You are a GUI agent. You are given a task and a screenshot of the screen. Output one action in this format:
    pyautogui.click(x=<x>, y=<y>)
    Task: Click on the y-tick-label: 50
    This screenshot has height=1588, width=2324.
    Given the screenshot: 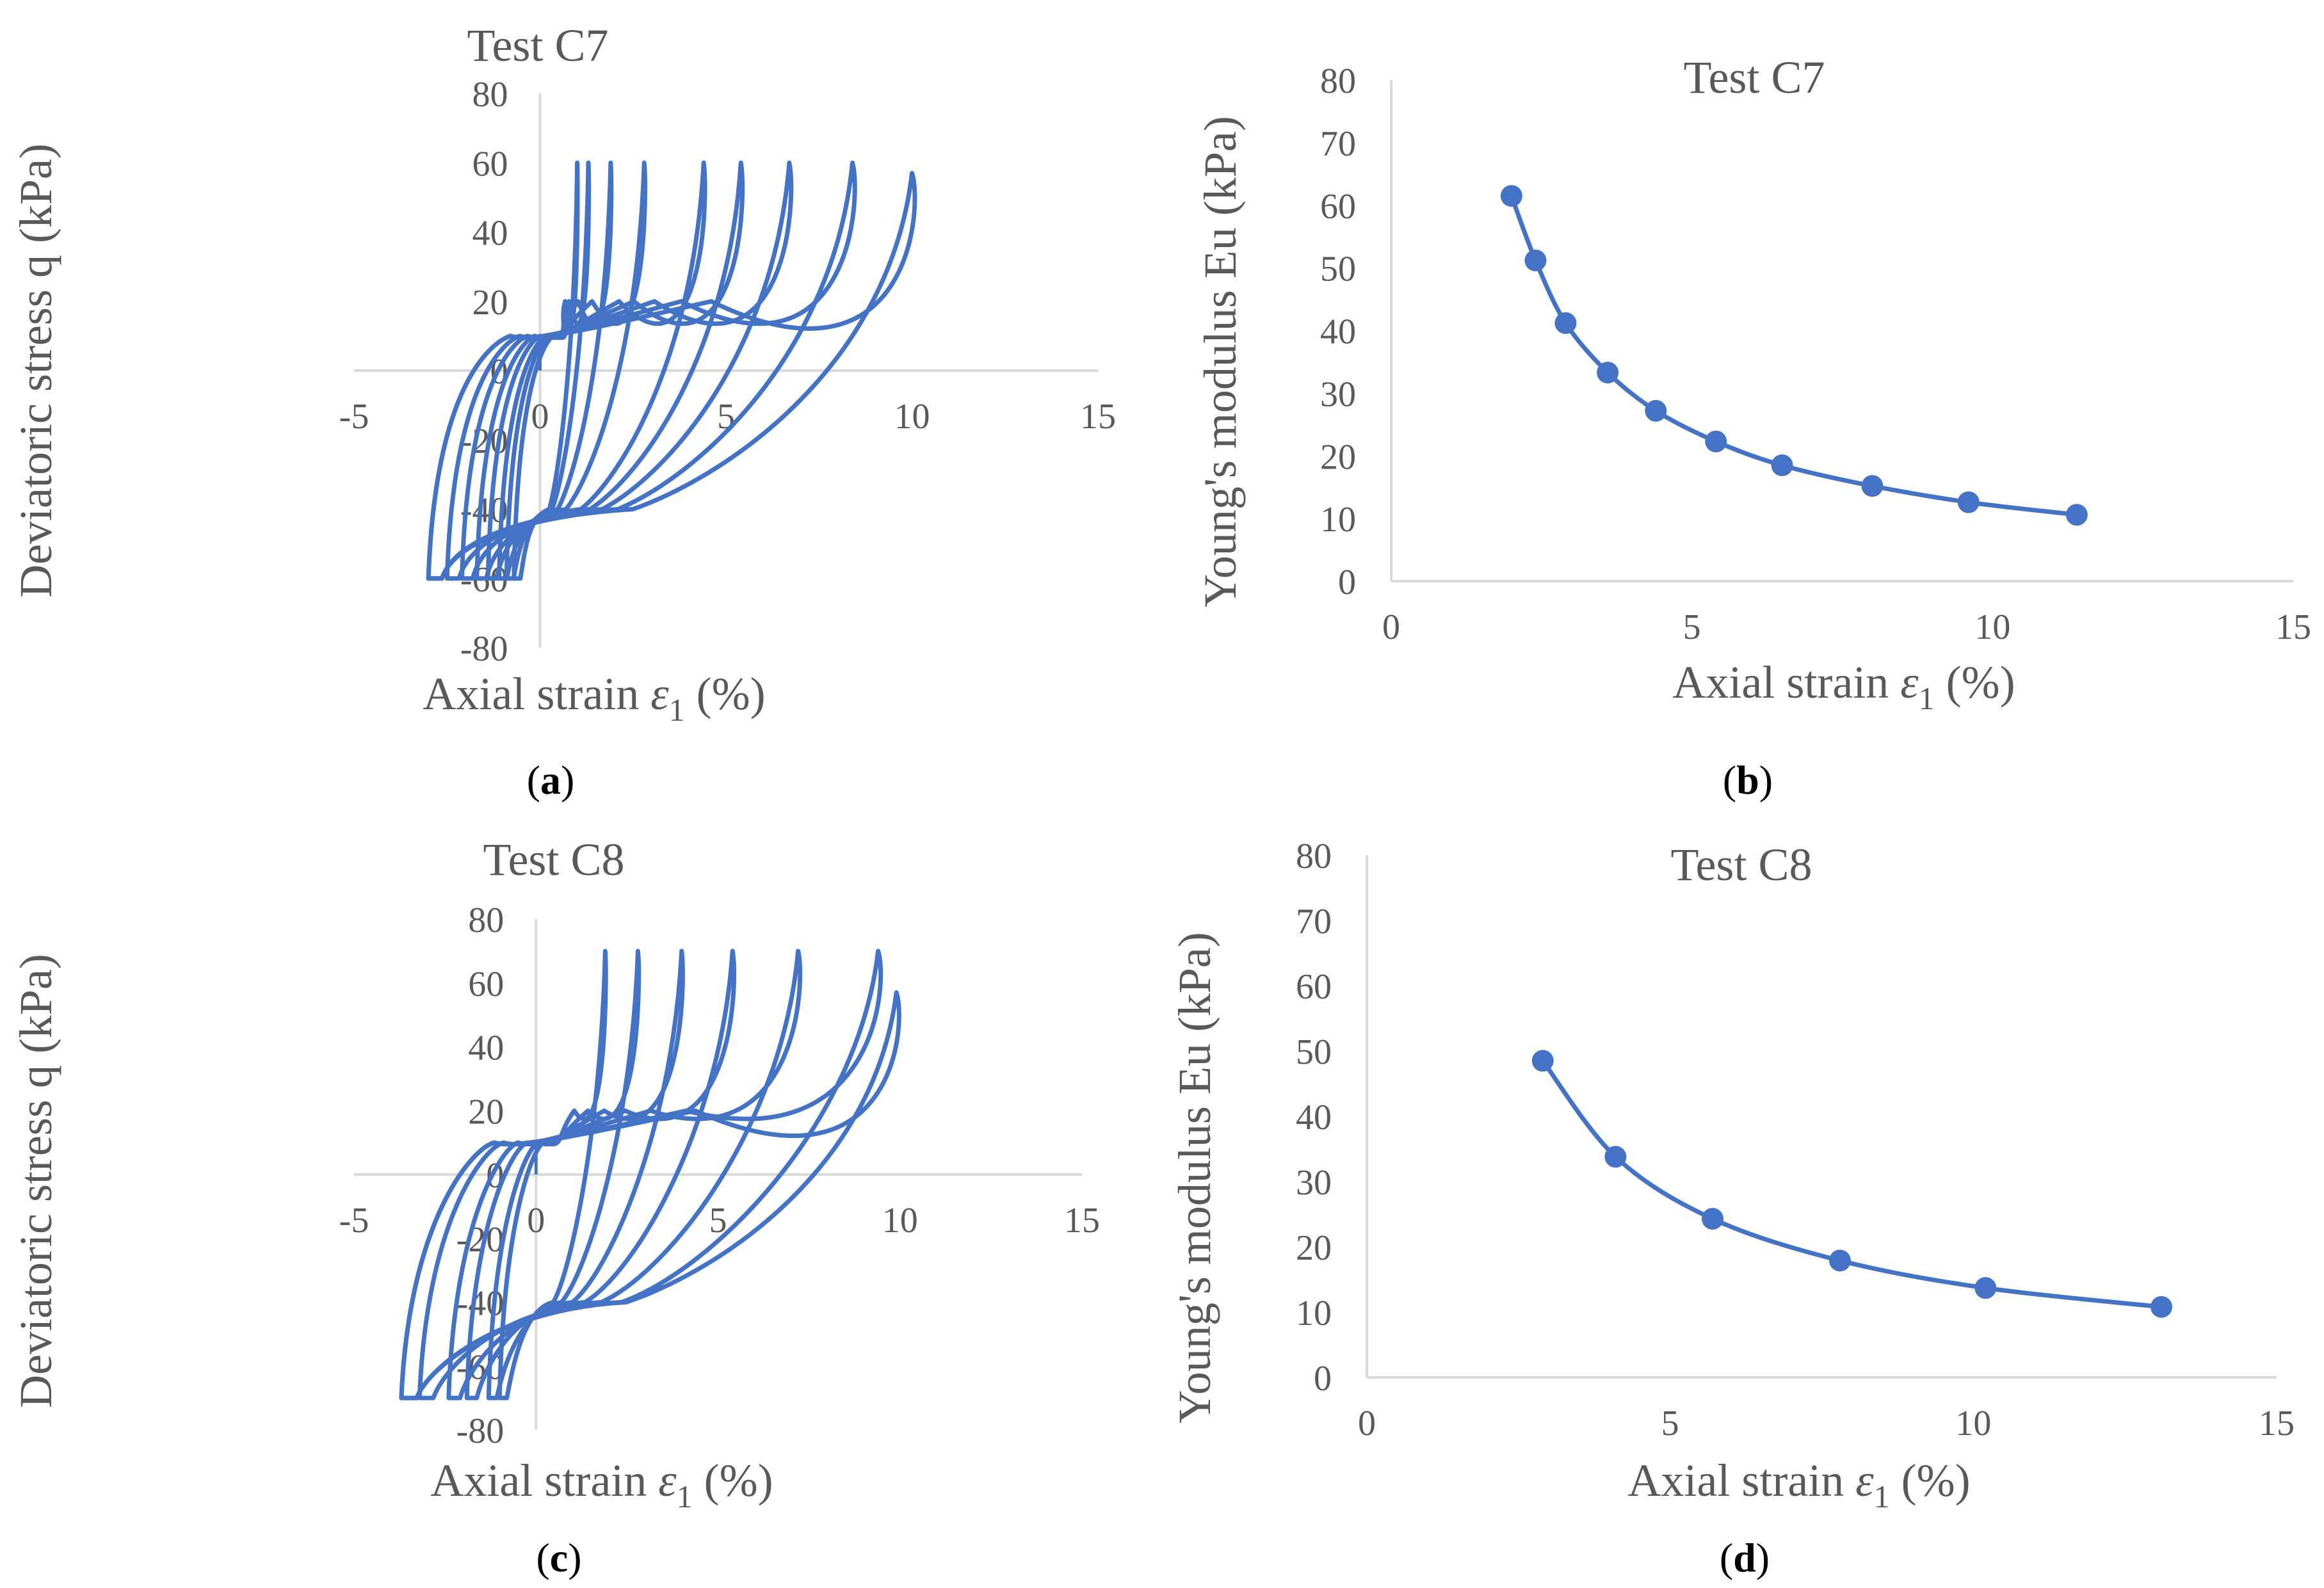 What is the action you would take?
    pyautogui.click(x=1338, y=269)
    